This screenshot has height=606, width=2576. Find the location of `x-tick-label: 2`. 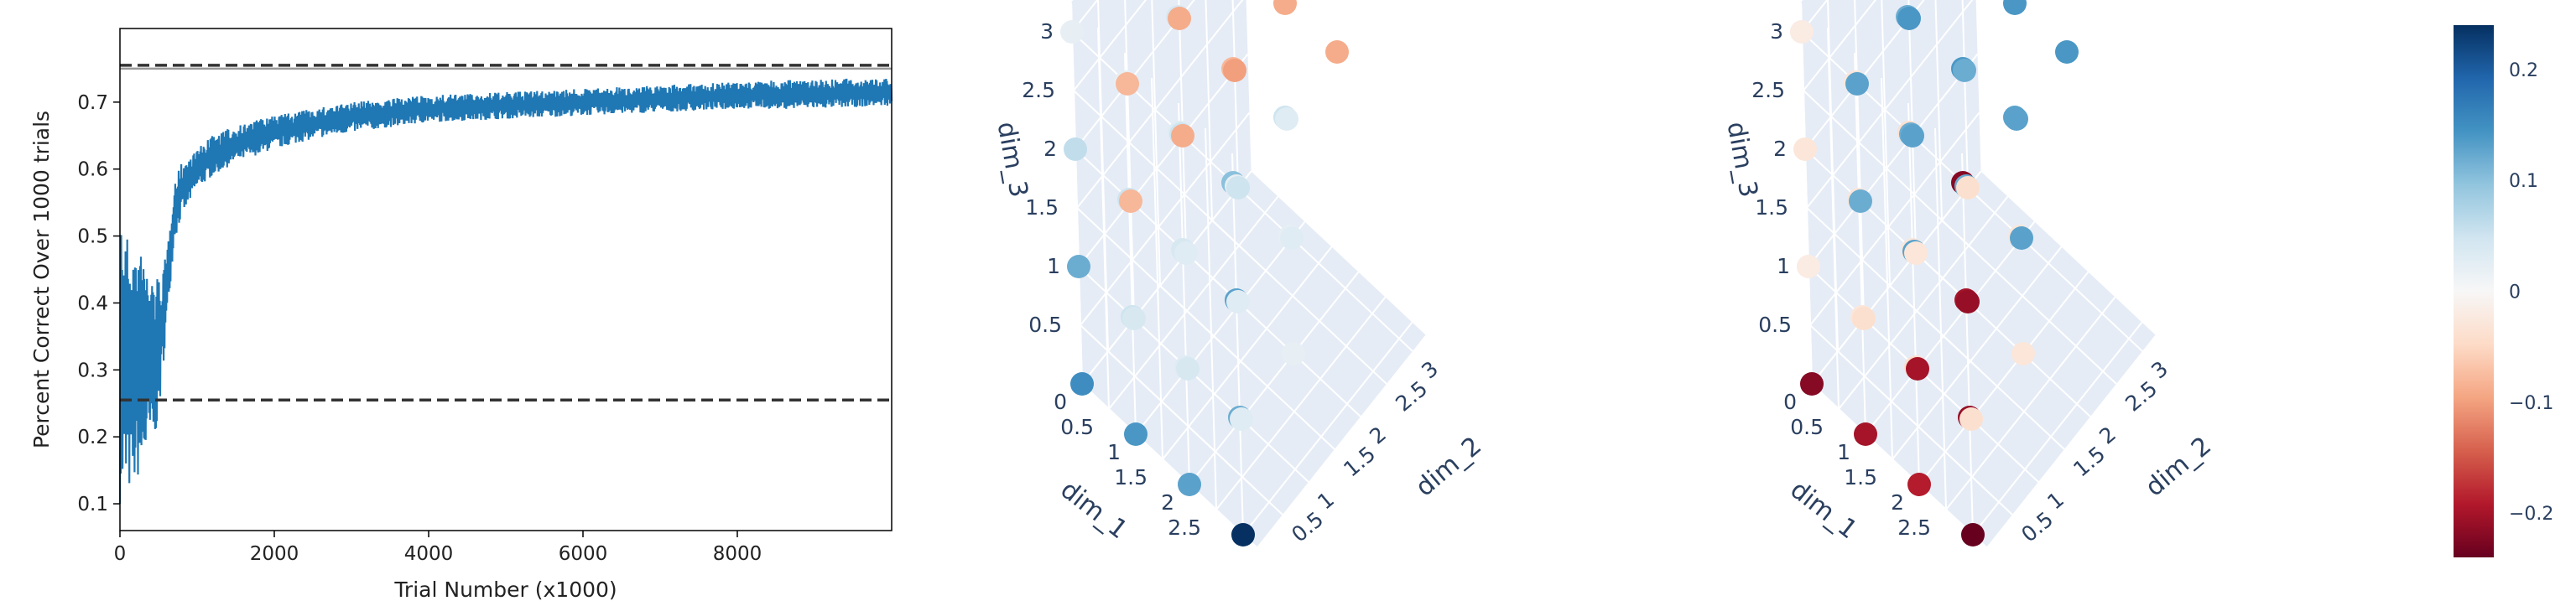

x-tick-label: 2 is located at coordinates (1167, 502).